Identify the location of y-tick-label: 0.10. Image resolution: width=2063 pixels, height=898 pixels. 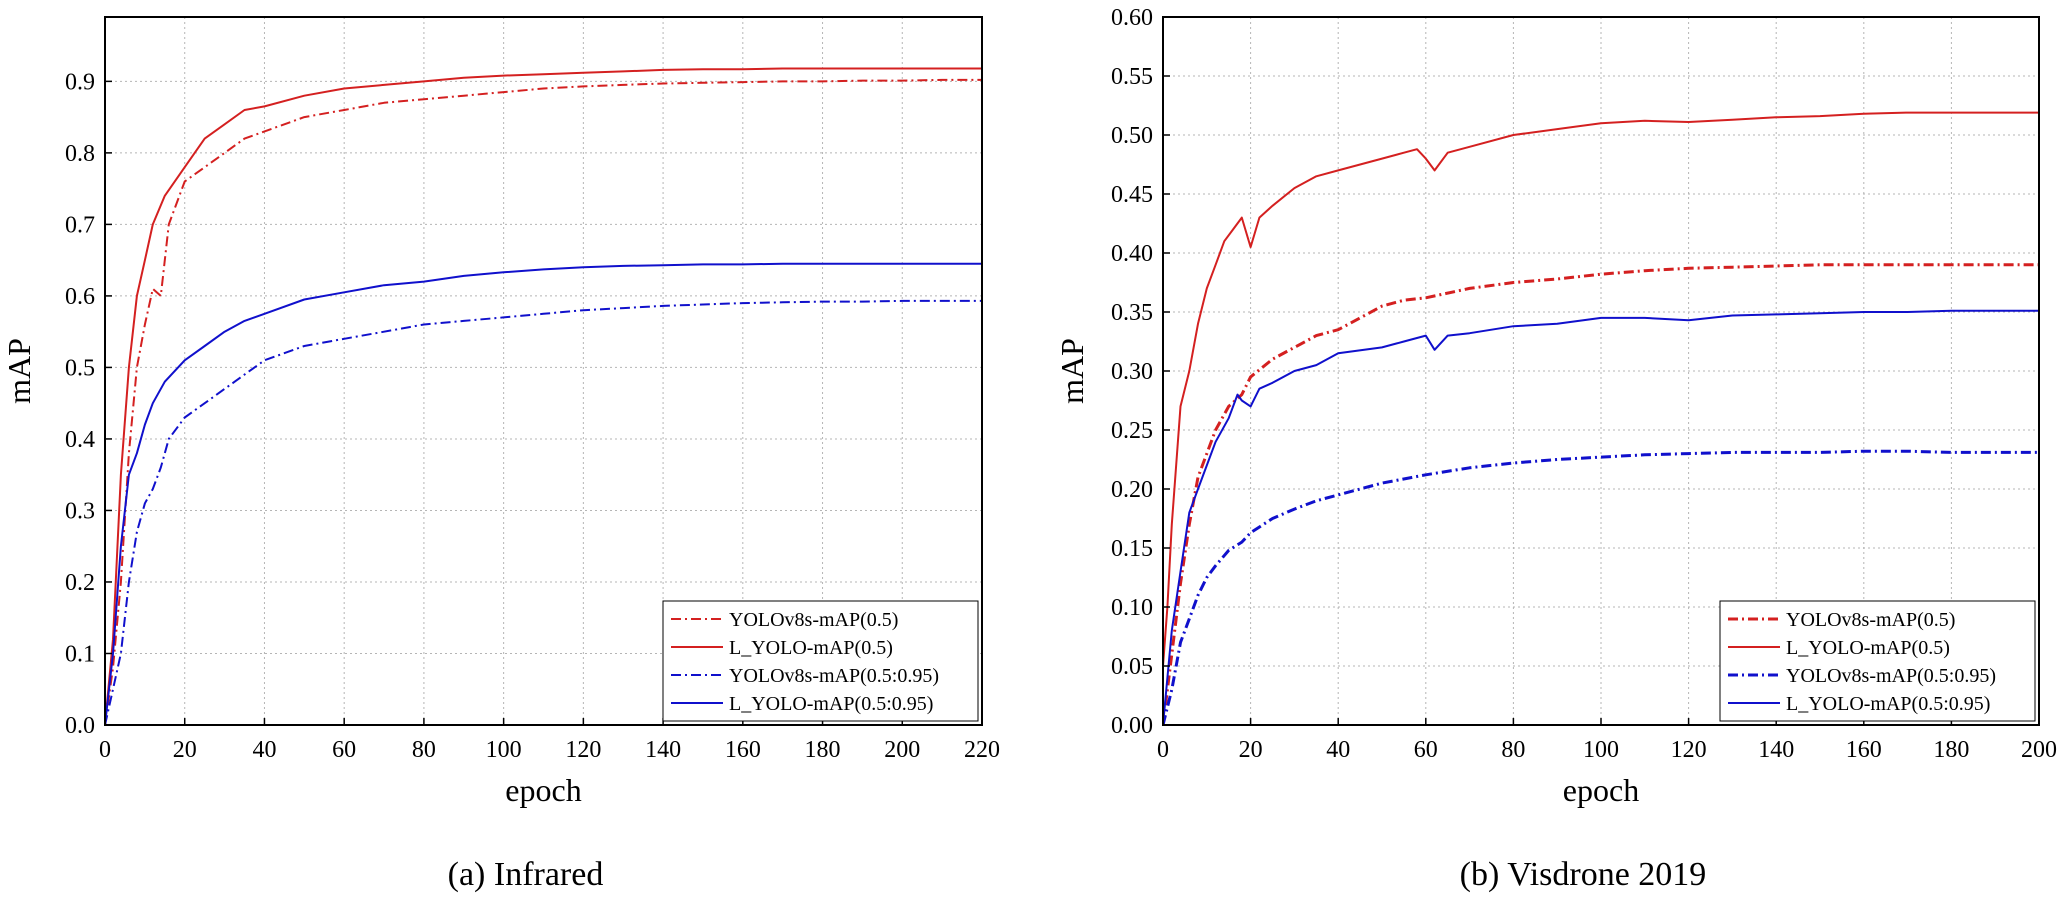
(1132, 608).